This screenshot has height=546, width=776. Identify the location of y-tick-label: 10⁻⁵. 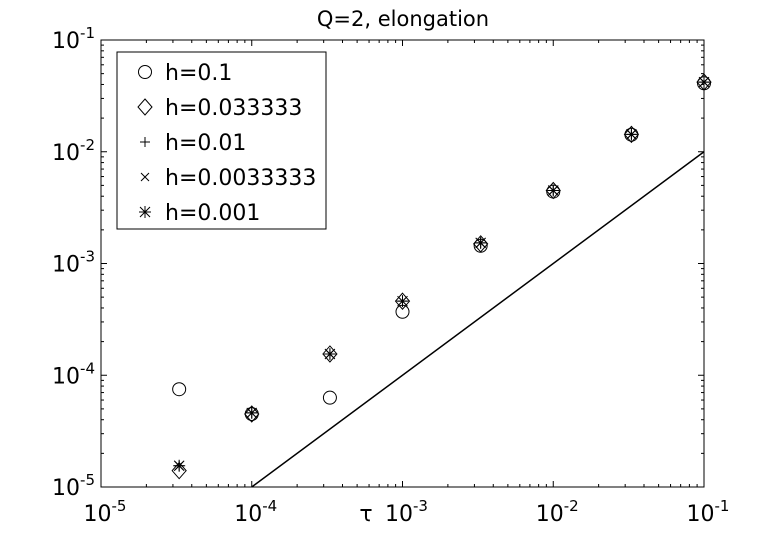
(73, 486).